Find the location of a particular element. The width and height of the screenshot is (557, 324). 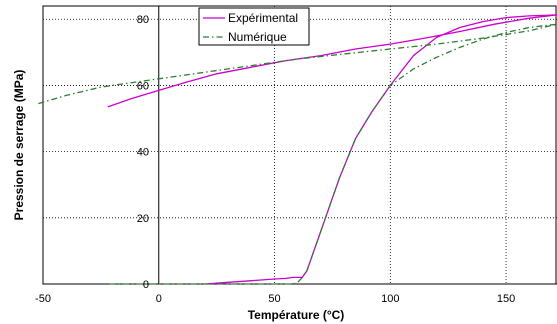

legend-label-experimental: Expérimental is located at coordinates (263, 18).